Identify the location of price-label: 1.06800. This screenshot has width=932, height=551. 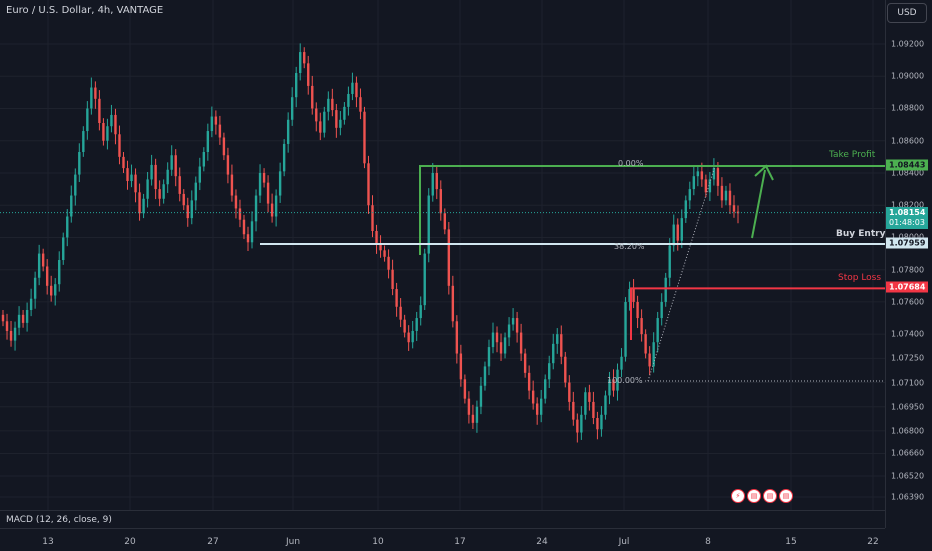
(908, 431).